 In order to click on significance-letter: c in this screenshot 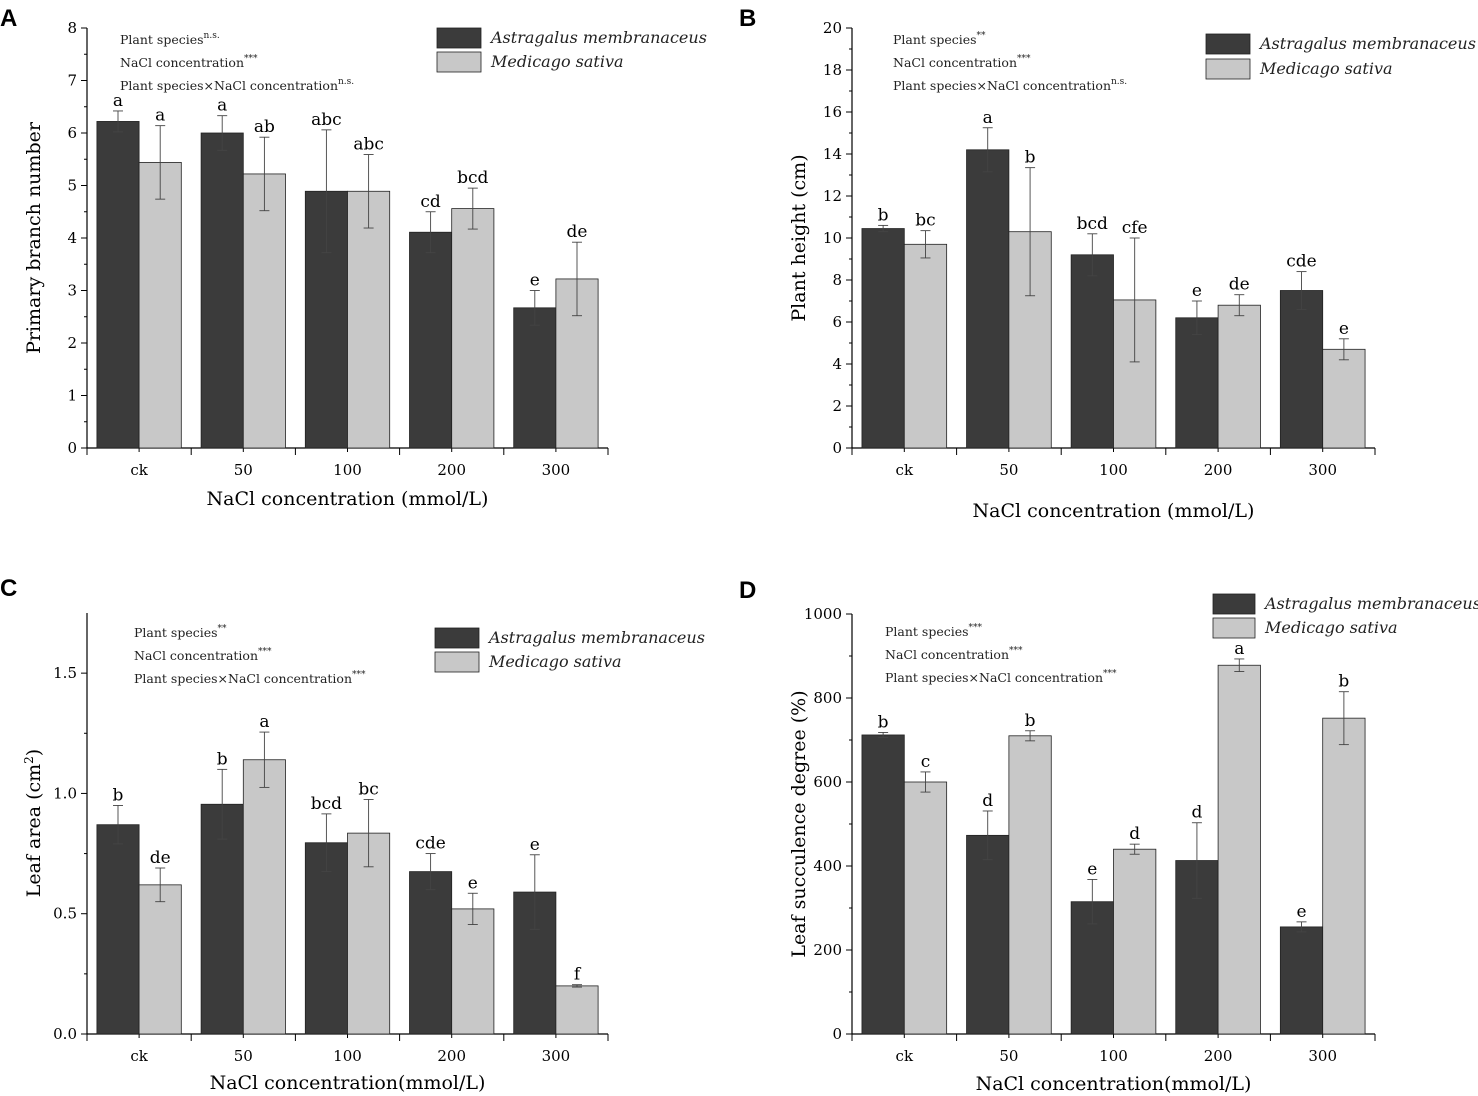, I will do `click(926, 762)`.